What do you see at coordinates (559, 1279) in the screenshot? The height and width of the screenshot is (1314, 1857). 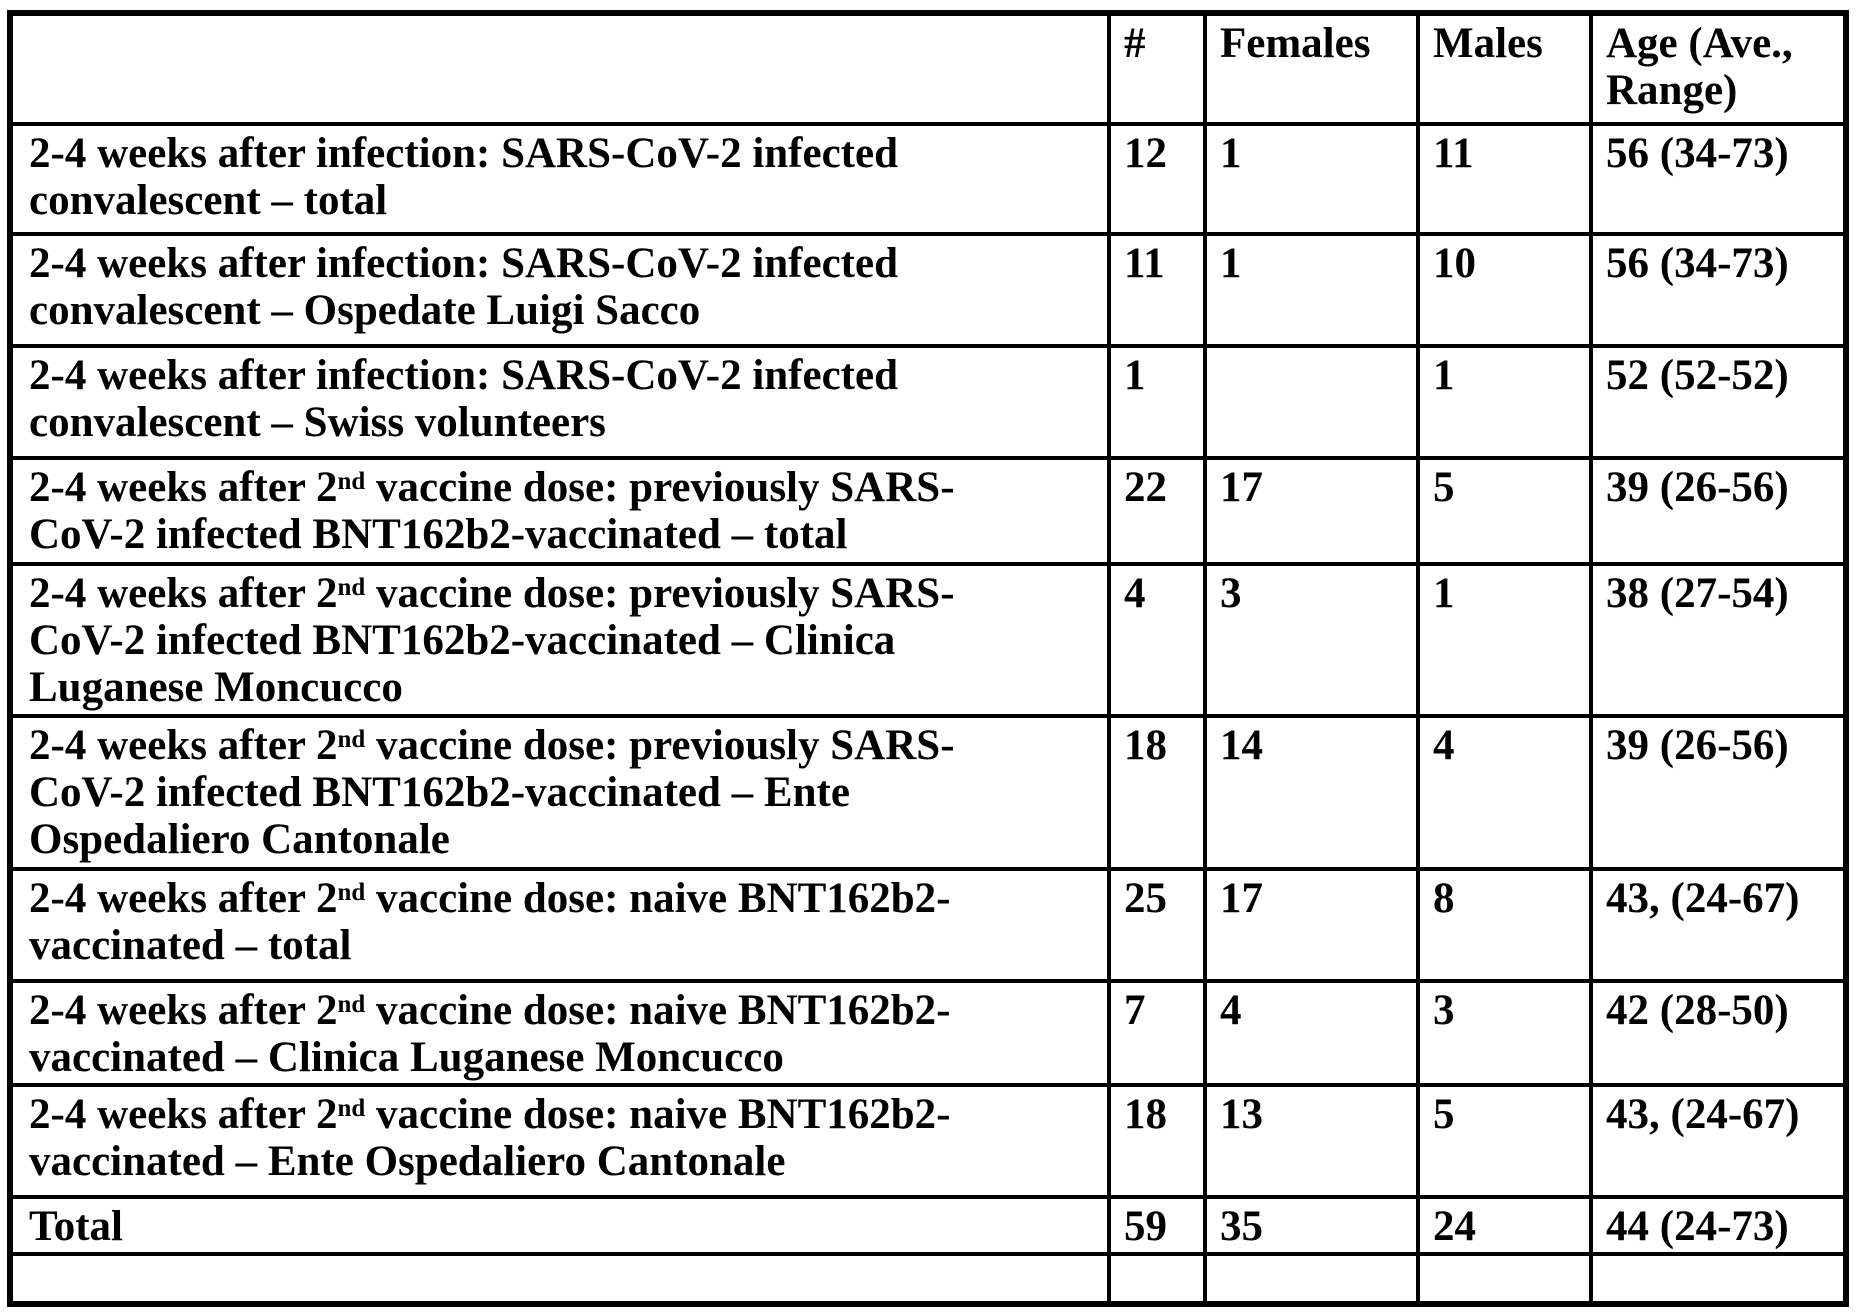 I see `row-label-cell` at bounding box center [559, 1279].